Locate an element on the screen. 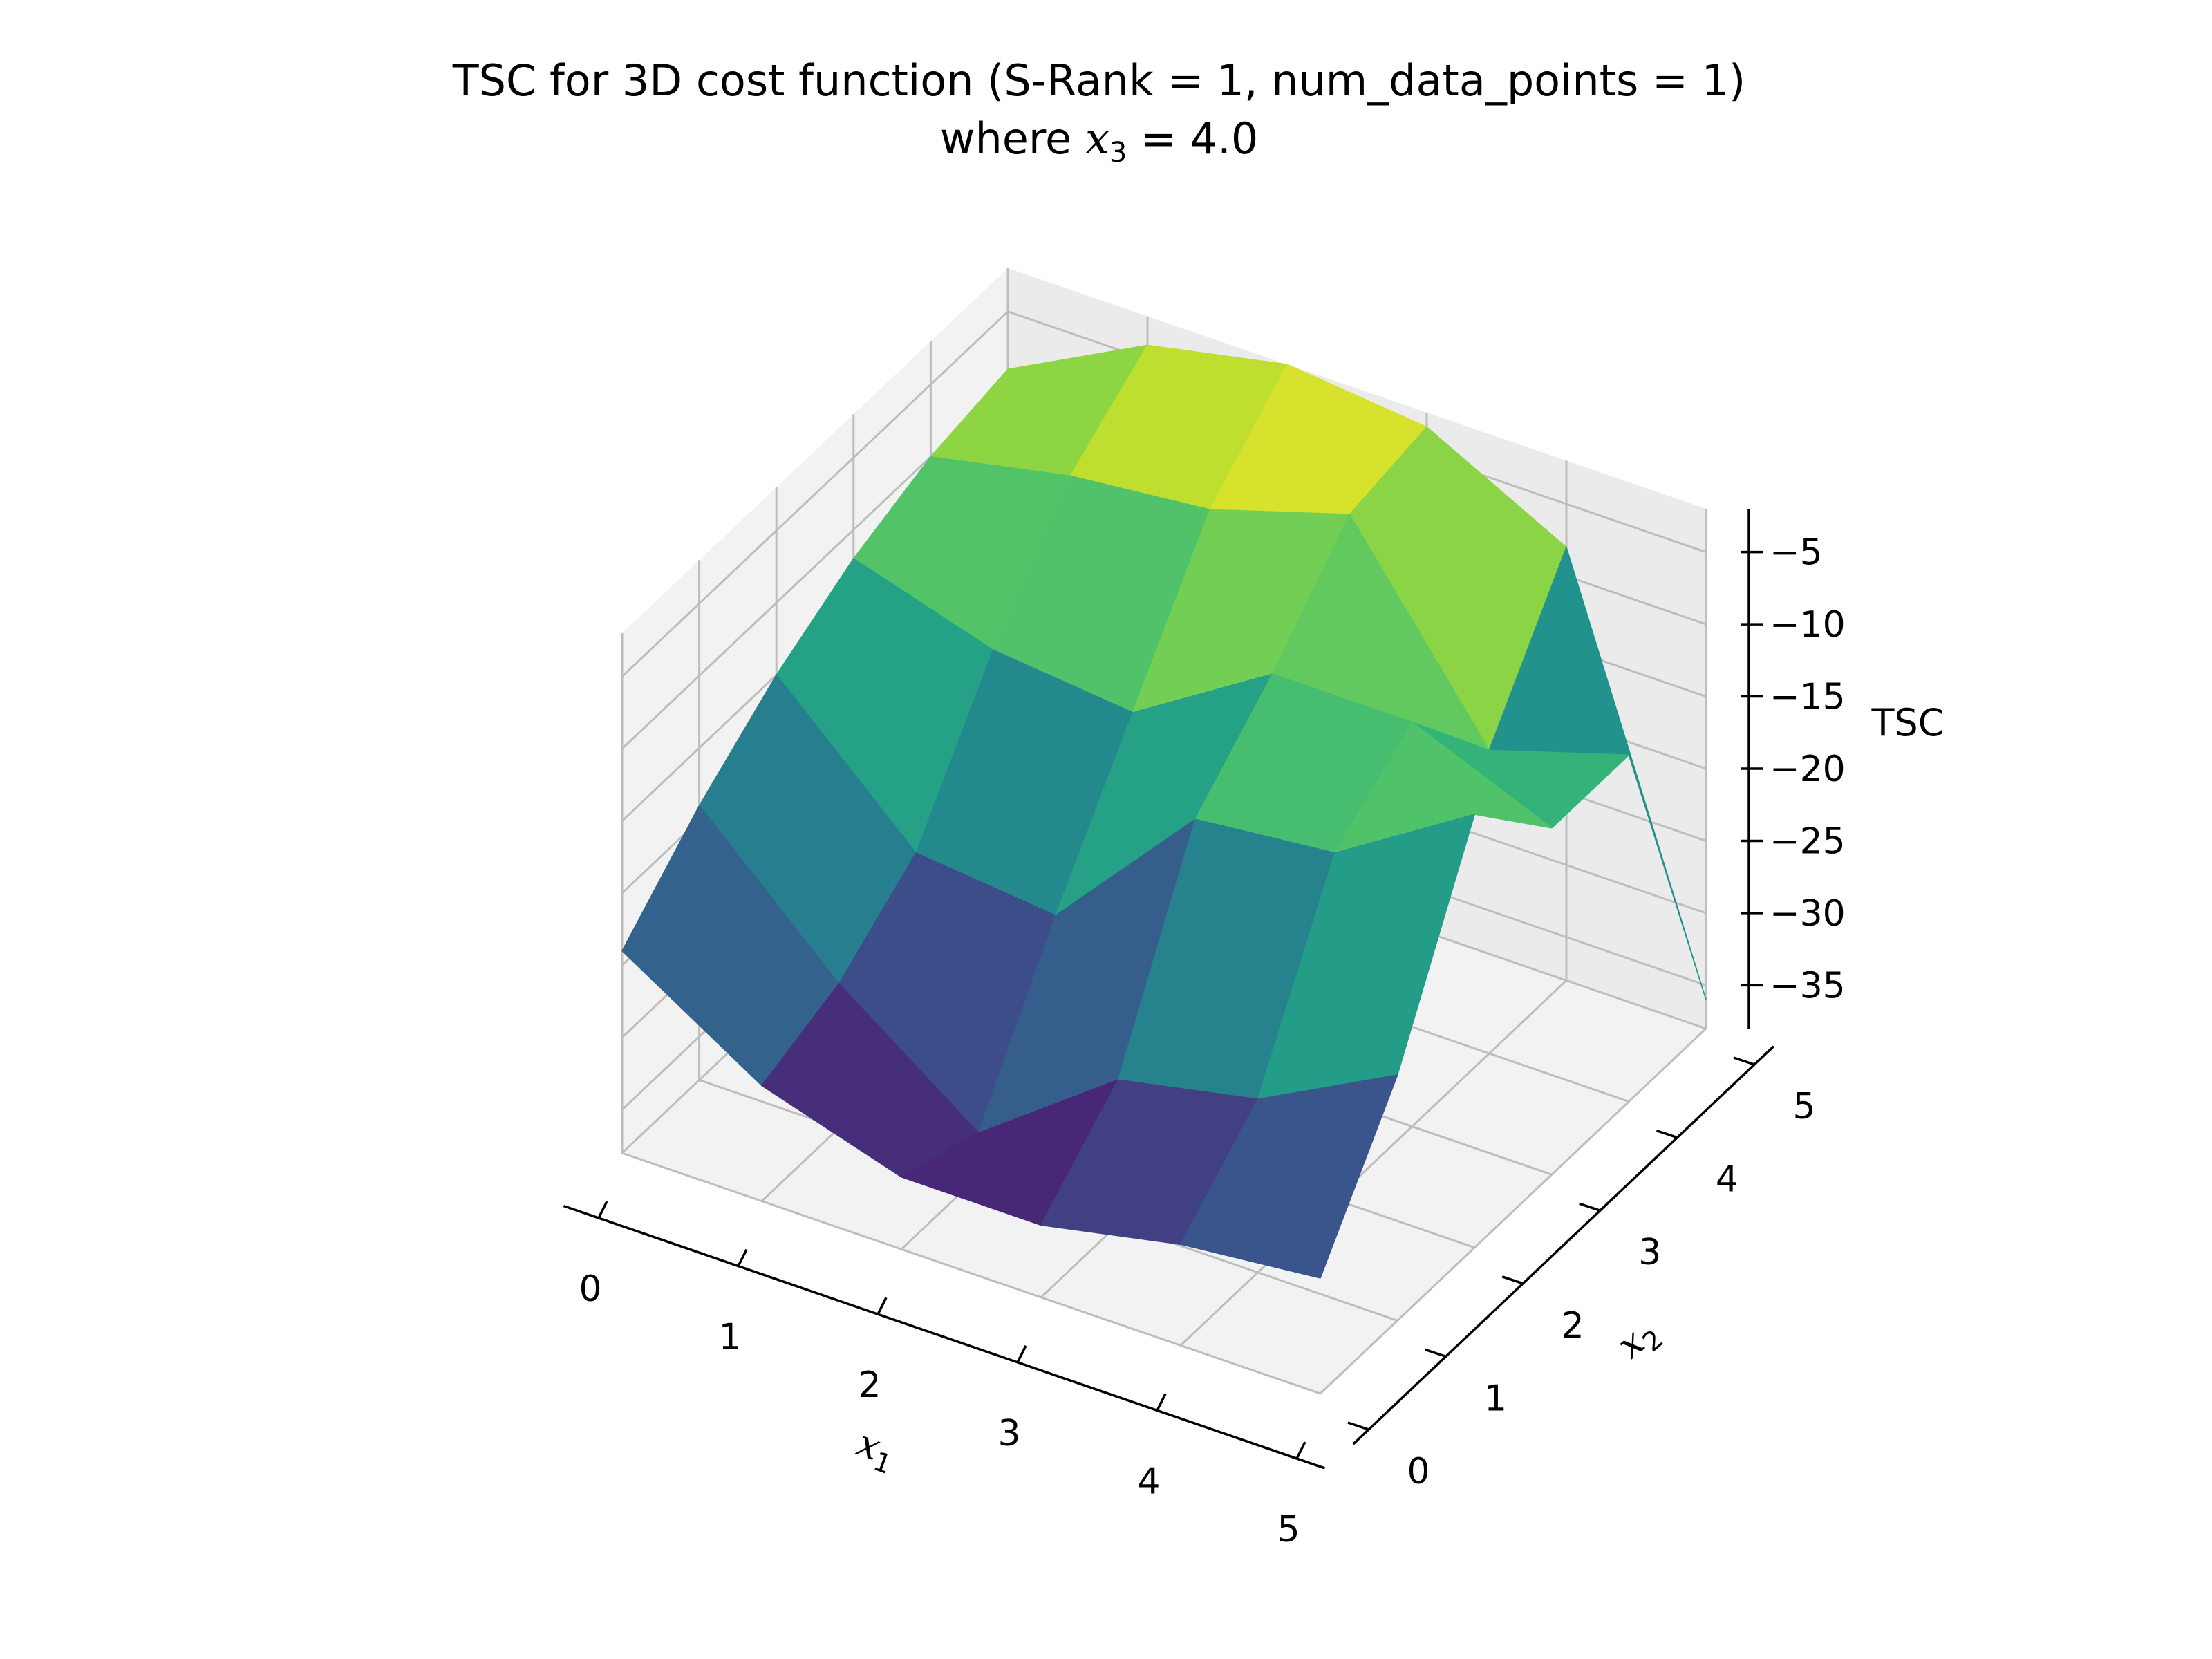  y-tick-label: 2 is located at coordinates (1573, 1326).